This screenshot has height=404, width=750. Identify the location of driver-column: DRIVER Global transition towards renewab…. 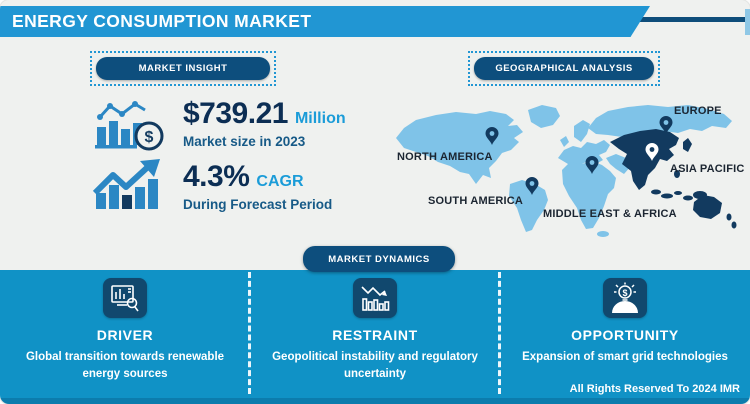
(125, 330).